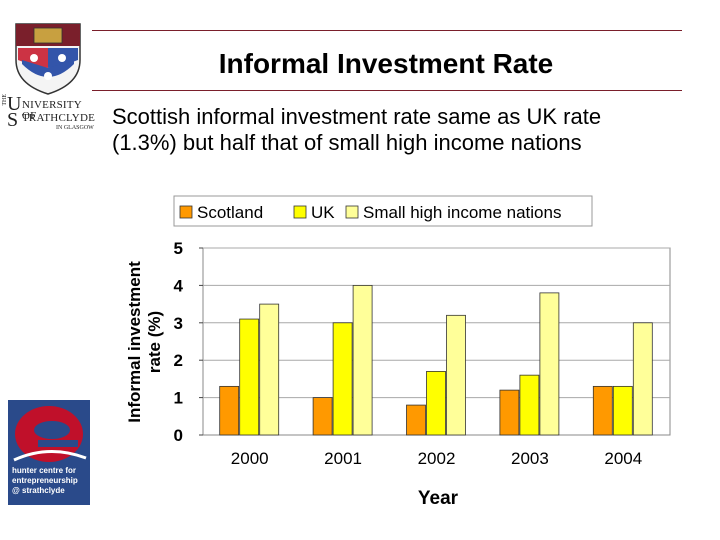  Describe the element at coordinates (178, 435) in the screenshot. I see `y-tick-label: 0` at that location.